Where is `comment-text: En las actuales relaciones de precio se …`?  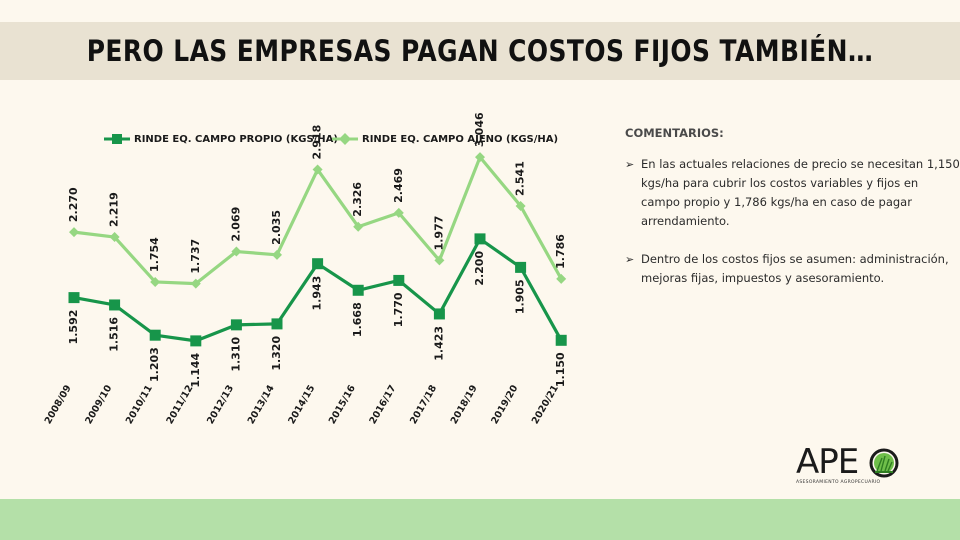 comment-text: En las actuales relaciones de precio se … is located at coordinates (800, 192).